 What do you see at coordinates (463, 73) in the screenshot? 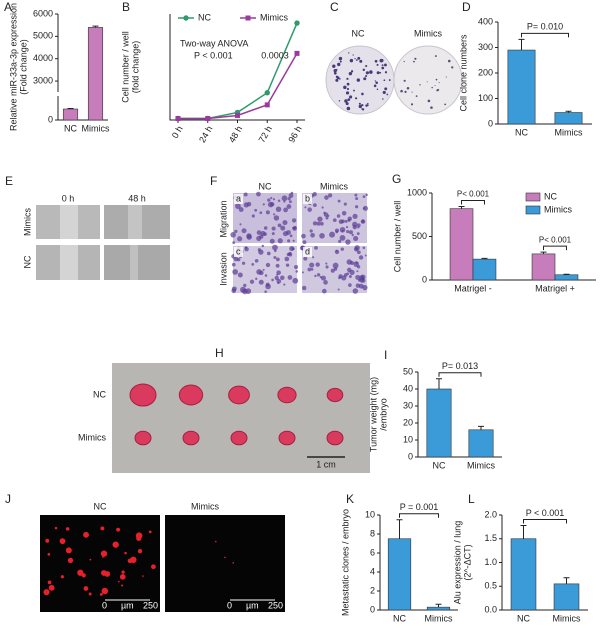
I see `y-axis-label: Cell clone numbers` at bounding box center [463, 73].